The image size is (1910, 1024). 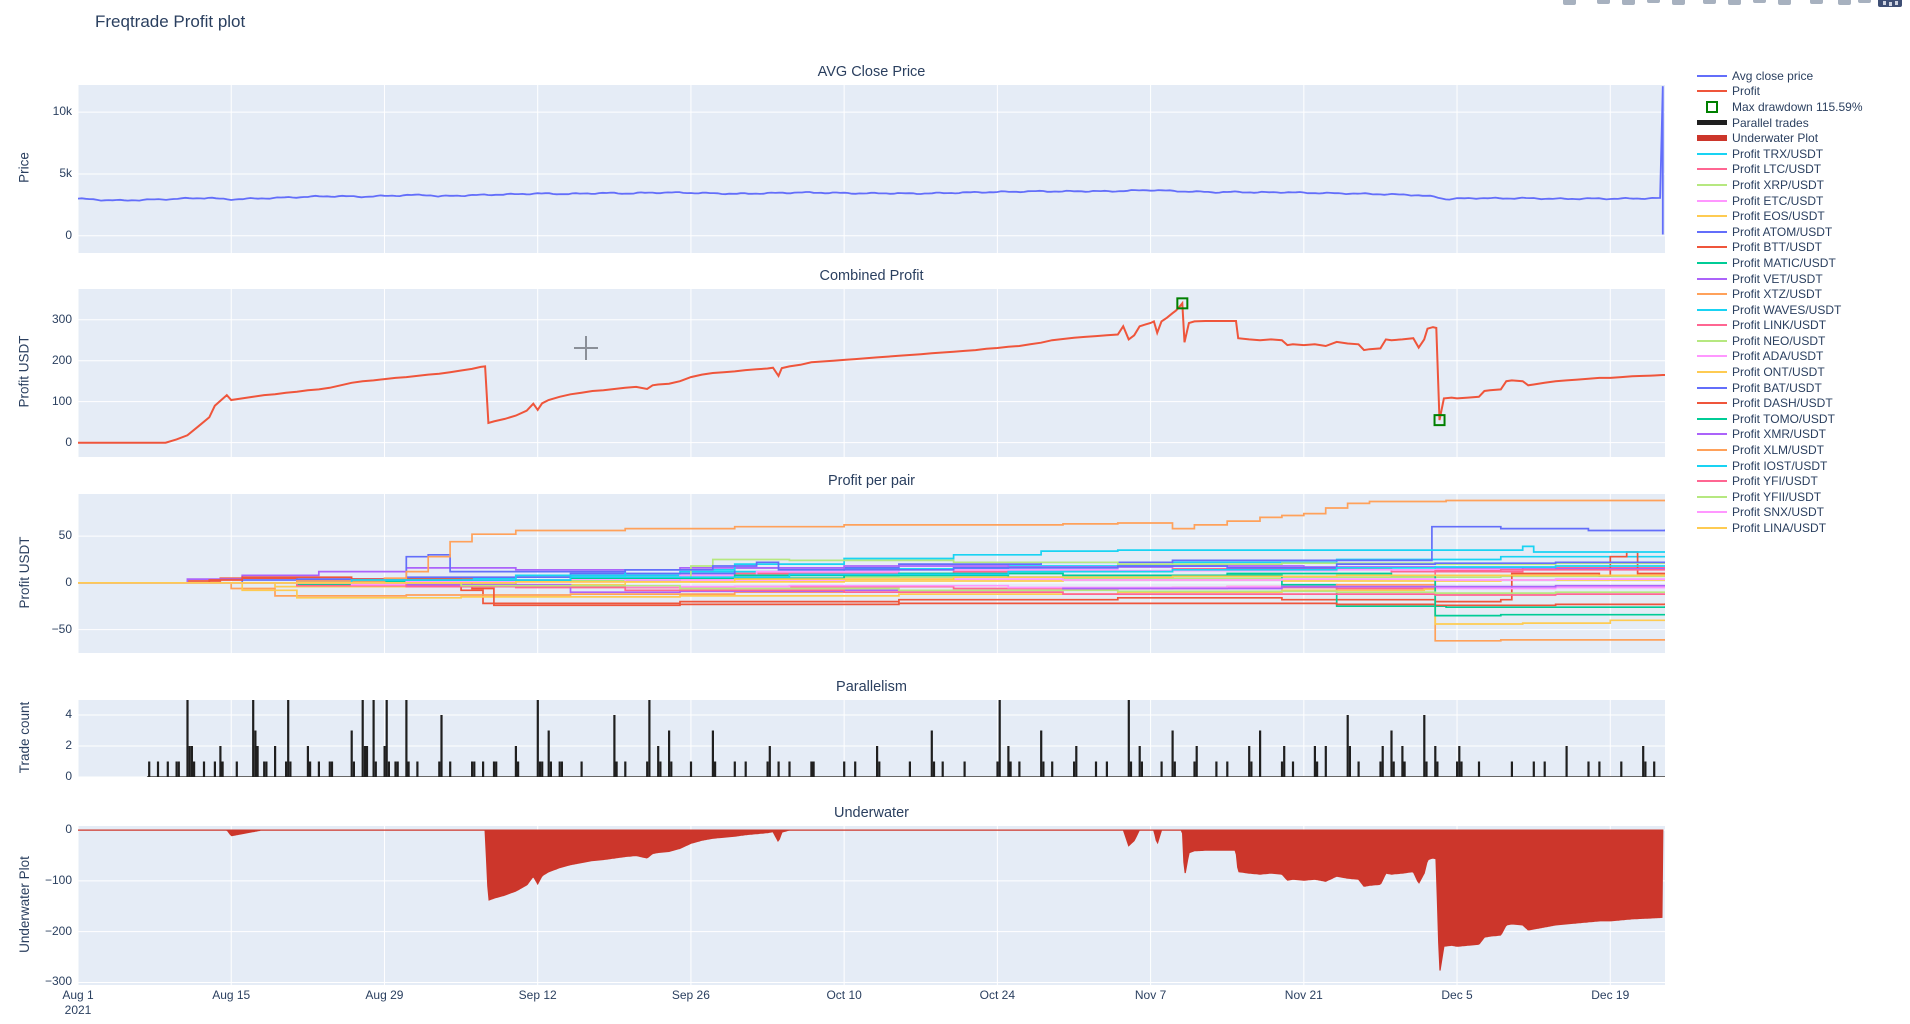 What do you see at coordinates (1610, 995) in the screenshot?
I see `xtick-label: Dec 19` at bounding box center [1610, 995].